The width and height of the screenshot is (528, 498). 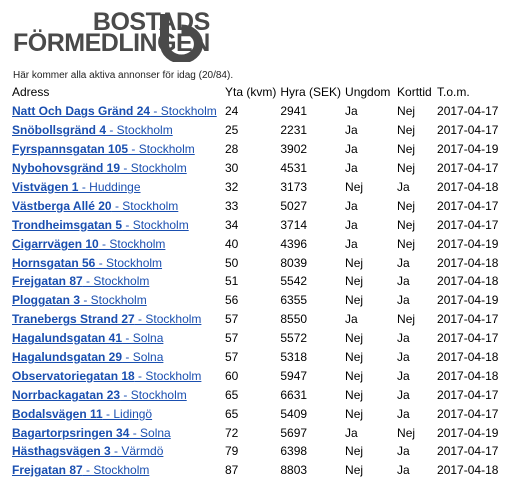 I want to click on address-cell: Frejgatan 87 - Stockholm, so click(x=116, y=281).